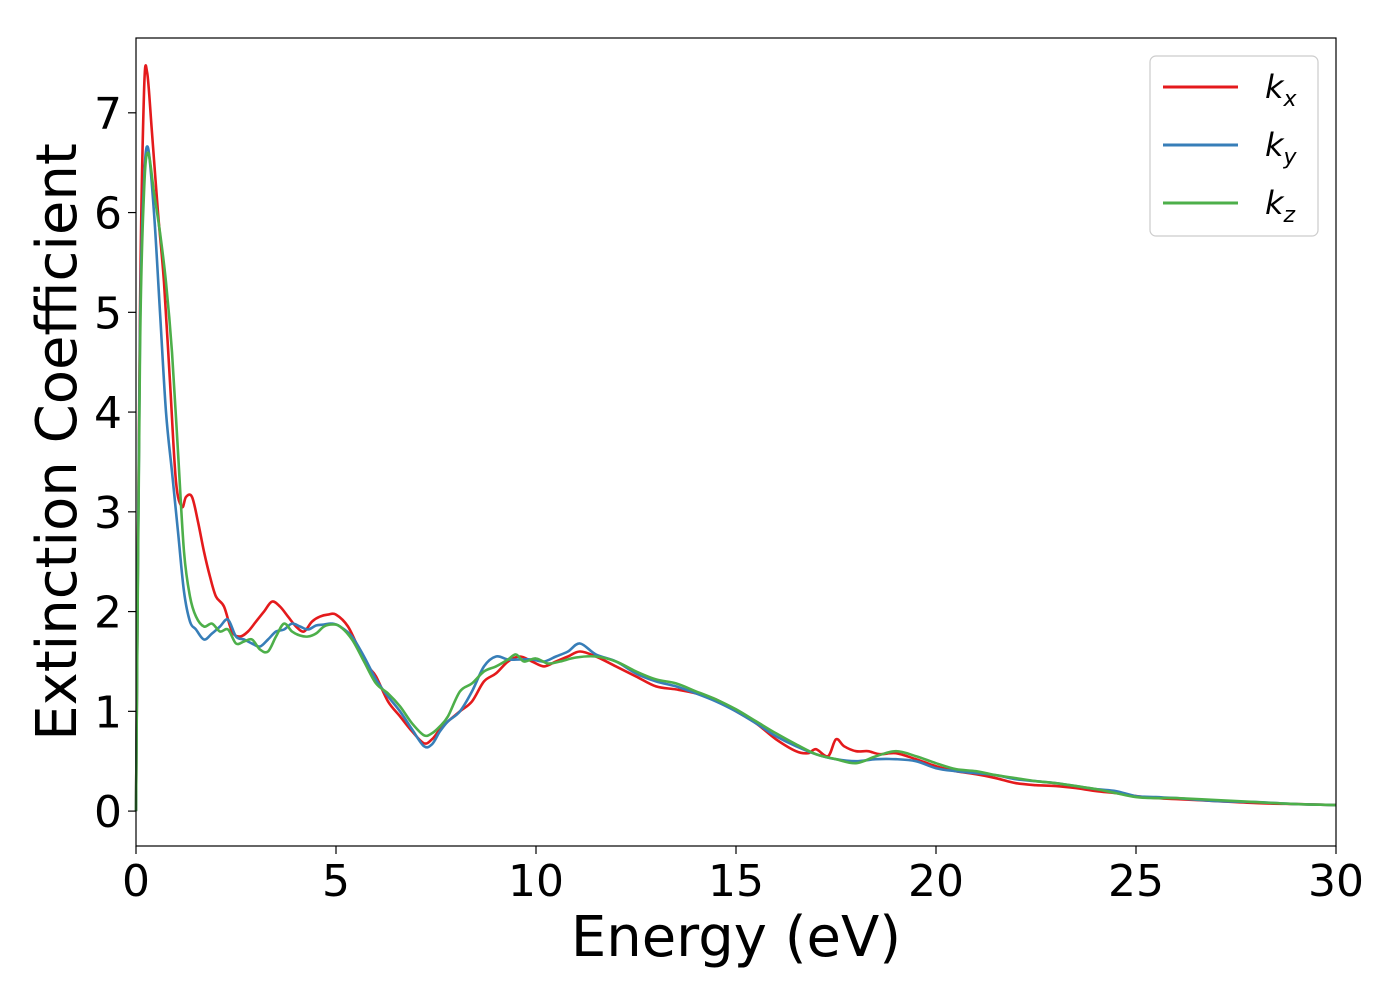  Describe the element at coordinates (1136, 881) in the screenshot. I see `x-tick-label: 25` at that location.